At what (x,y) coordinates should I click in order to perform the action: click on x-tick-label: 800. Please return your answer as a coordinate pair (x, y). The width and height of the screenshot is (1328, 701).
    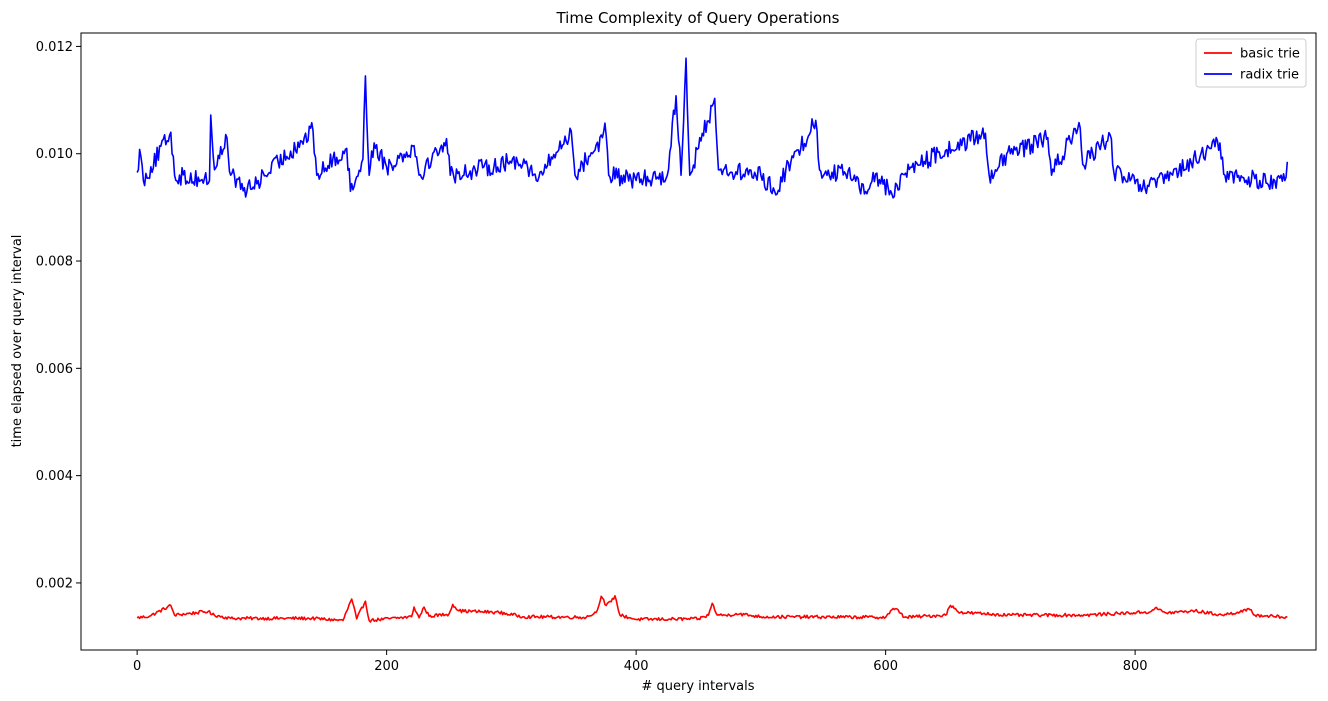
    Looking at the image, I should click on (1135, 666).